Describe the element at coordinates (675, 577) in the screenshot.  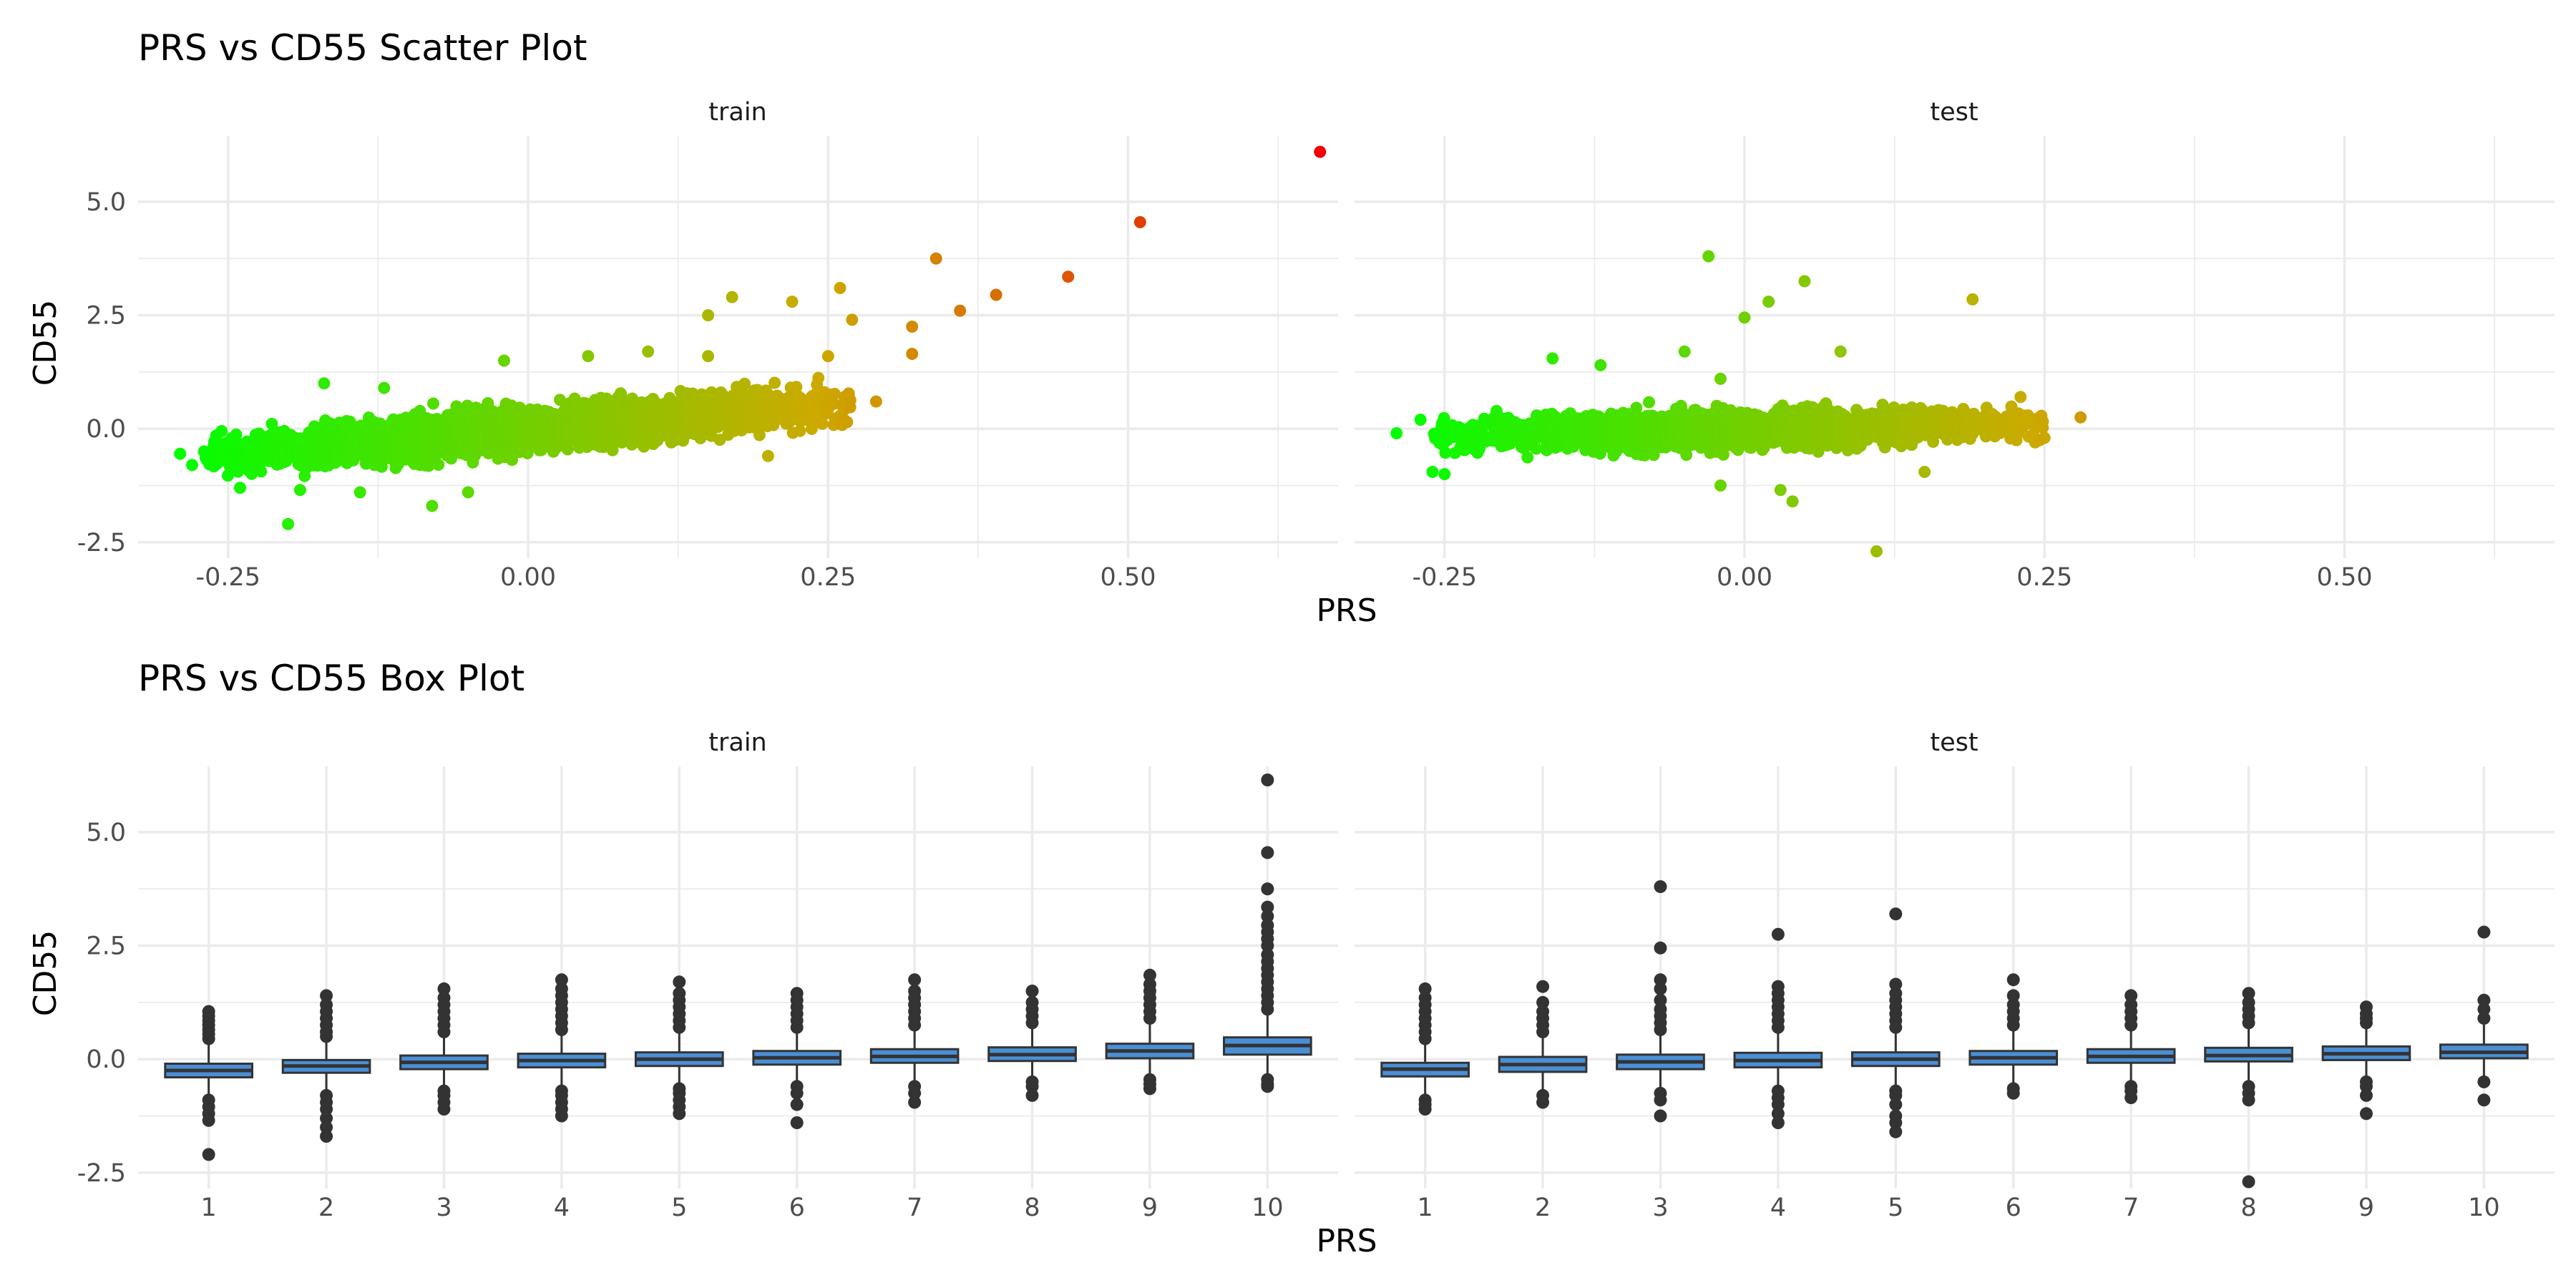
I see `scatter-x-tick-labels-train: -0.25 0.00 0.25 0.50` at that location.